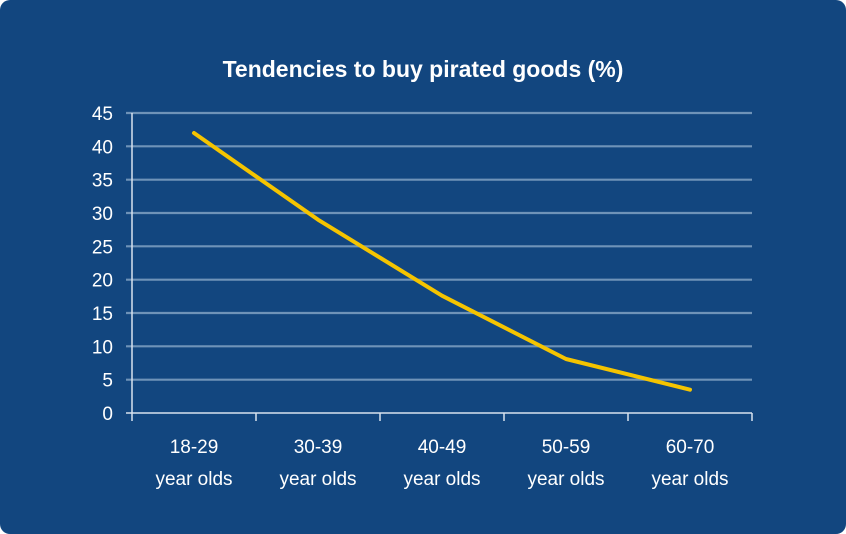  I want to click on y-tick-label: 15, so click(102, 314).